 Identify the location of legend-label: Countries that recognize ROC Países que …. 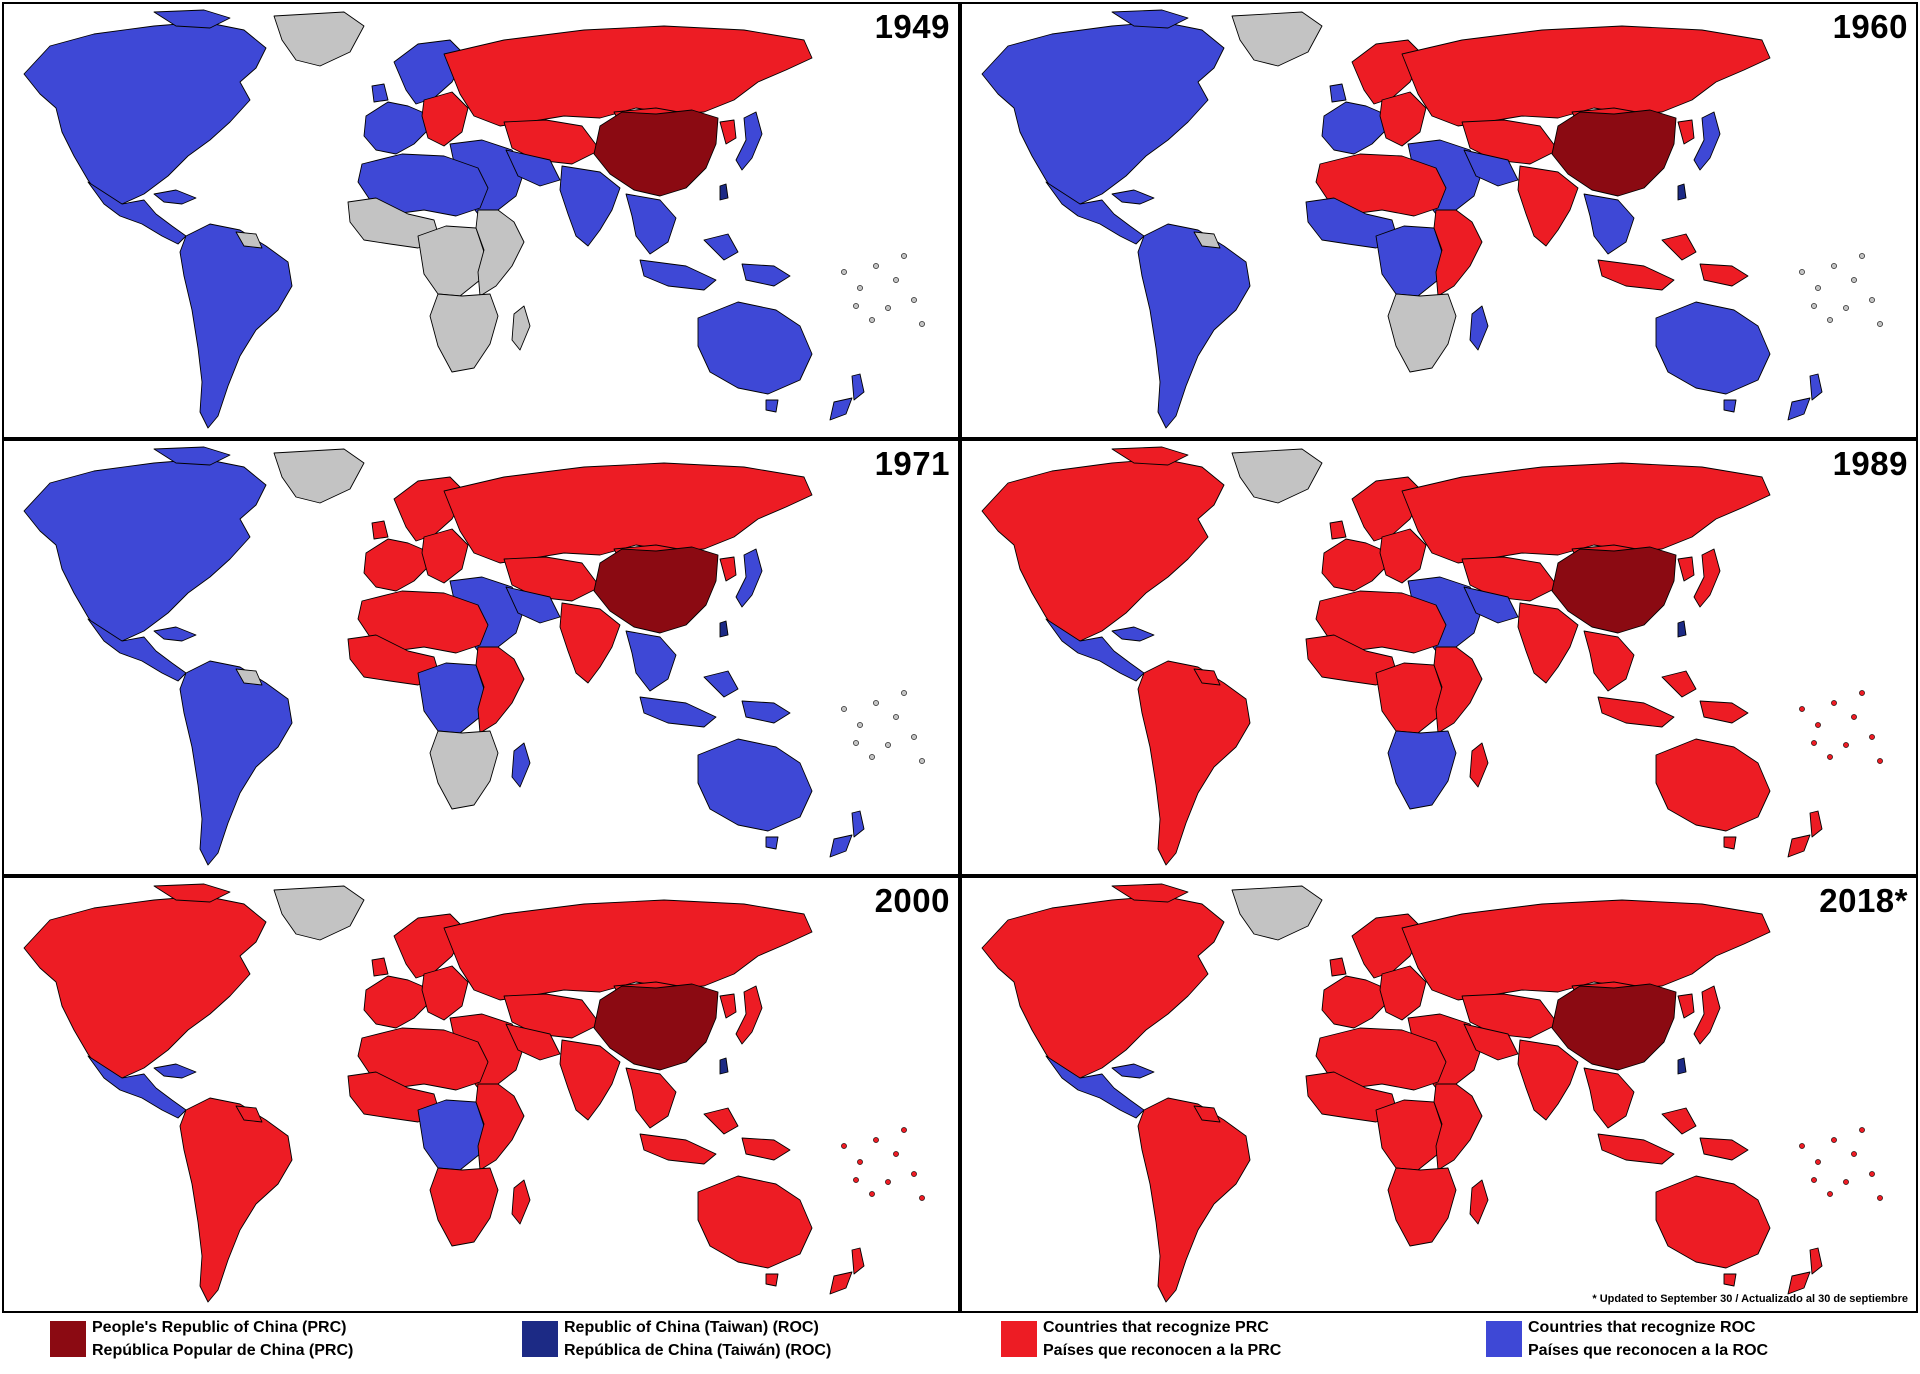
(1648, 1339).